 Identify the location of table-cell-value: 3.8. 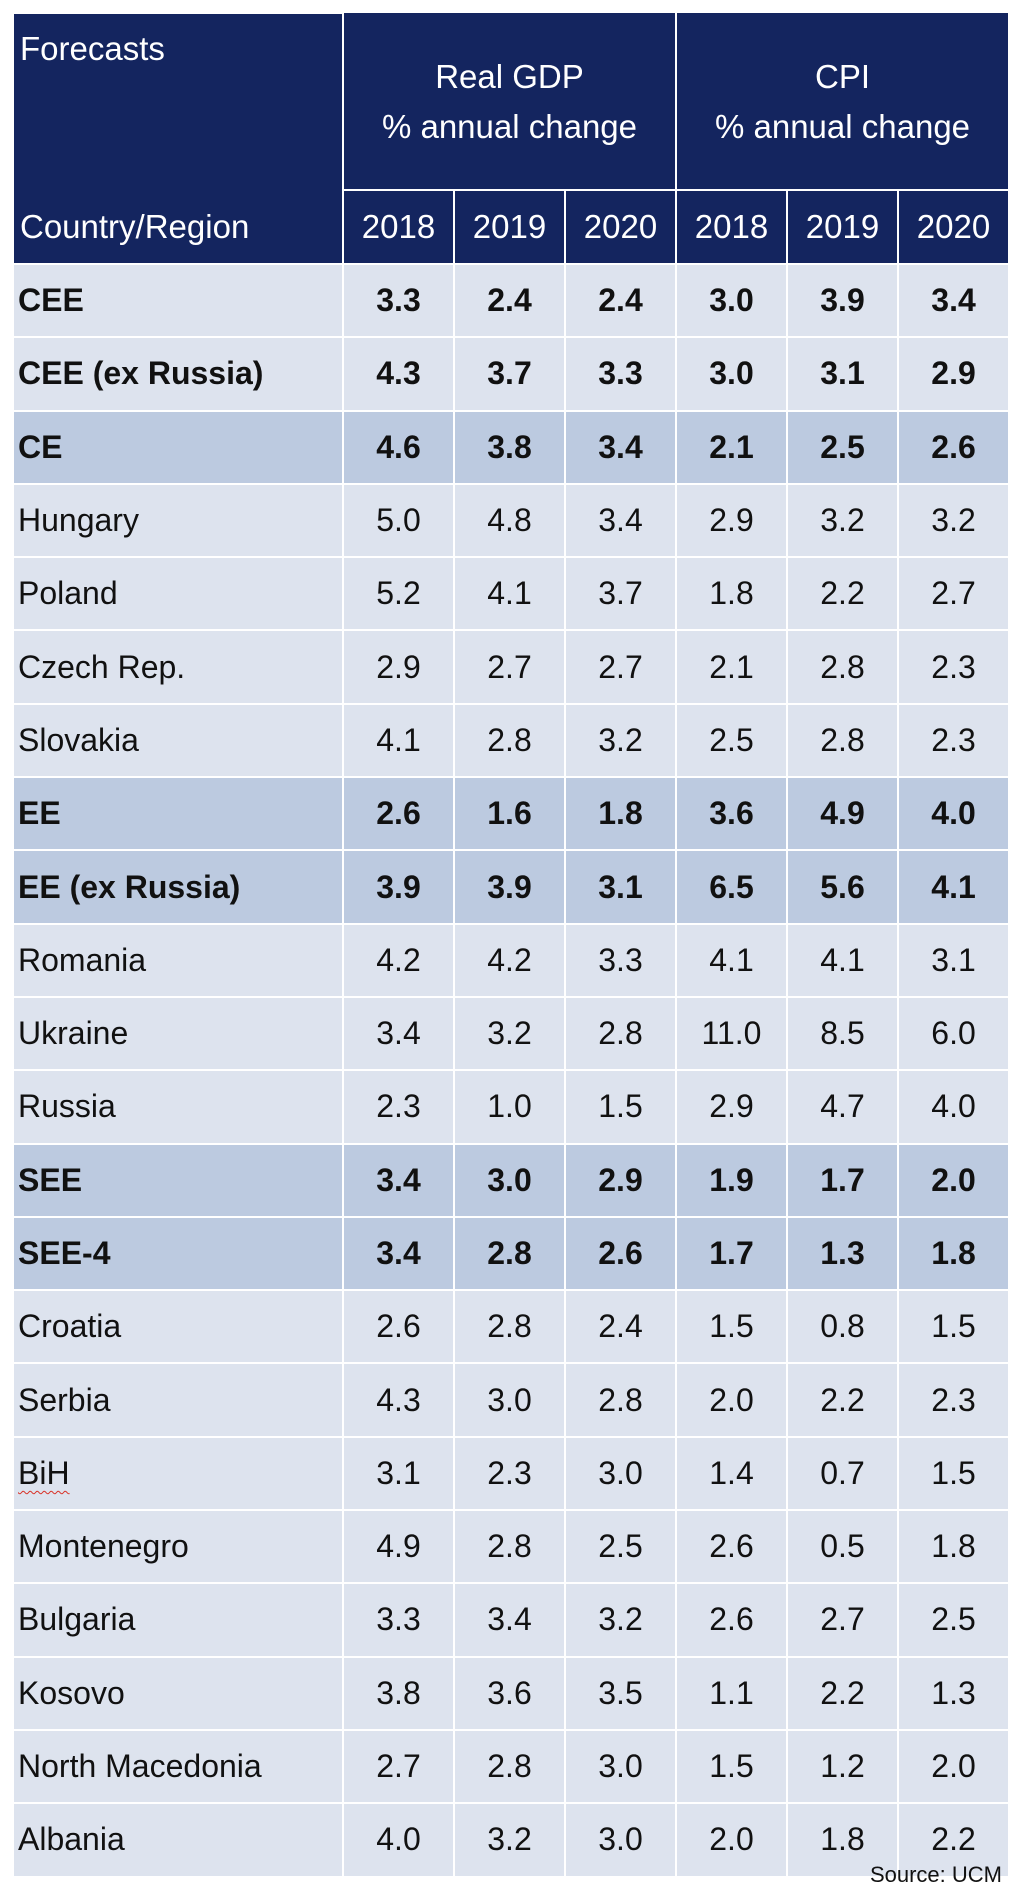
(509, 447).